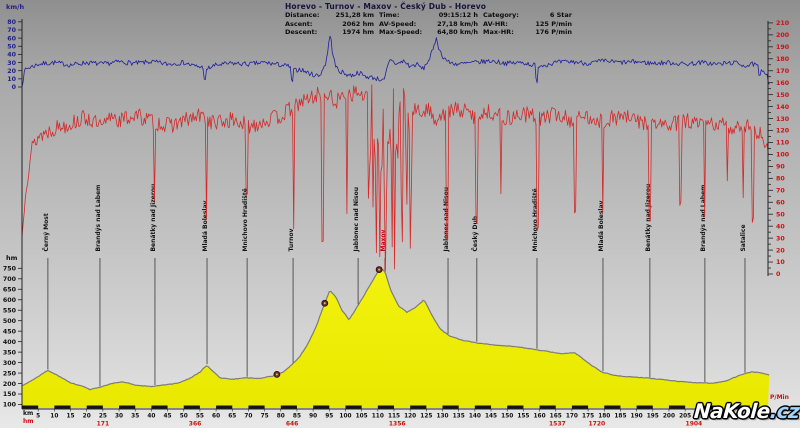  I want to click on km-tick-label: 85, so click(297, 417).